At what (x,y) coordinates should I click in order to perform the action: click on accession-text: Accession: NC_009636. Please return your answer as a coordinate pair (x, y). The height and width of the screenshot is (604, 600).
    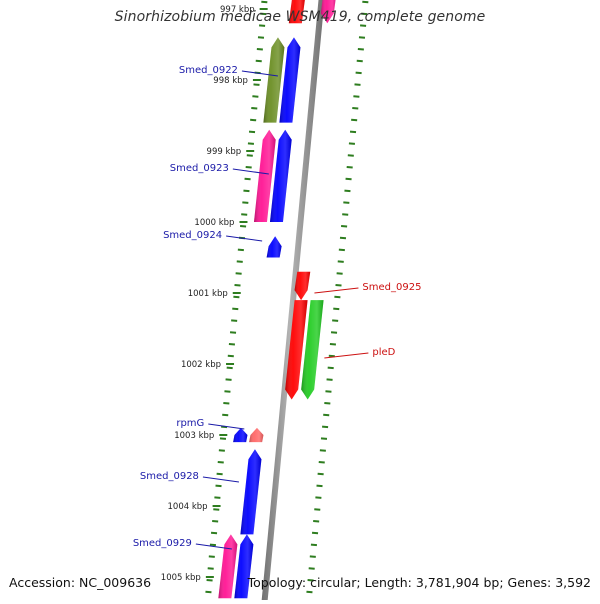
    Looking at the image, I should click on (80, 582).